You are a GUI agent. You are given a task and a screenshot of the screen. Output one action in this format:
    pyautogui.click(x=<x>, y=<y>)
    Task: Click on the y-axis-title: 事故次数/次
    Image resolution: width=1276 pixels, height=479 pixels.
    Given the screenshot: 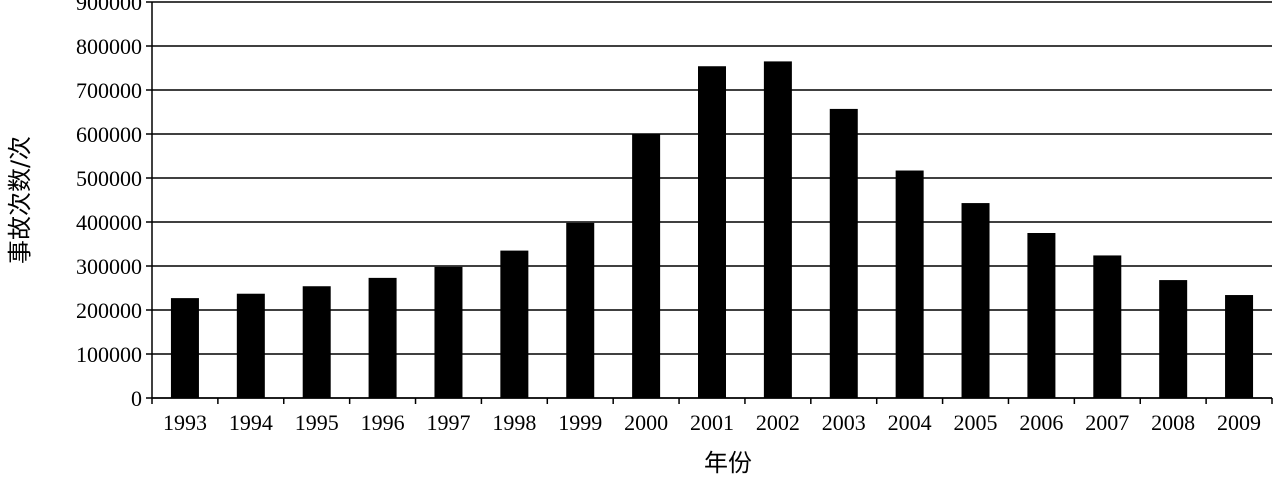 What is the action you would take?
    pyautogui.click(x=20, y=200)
    